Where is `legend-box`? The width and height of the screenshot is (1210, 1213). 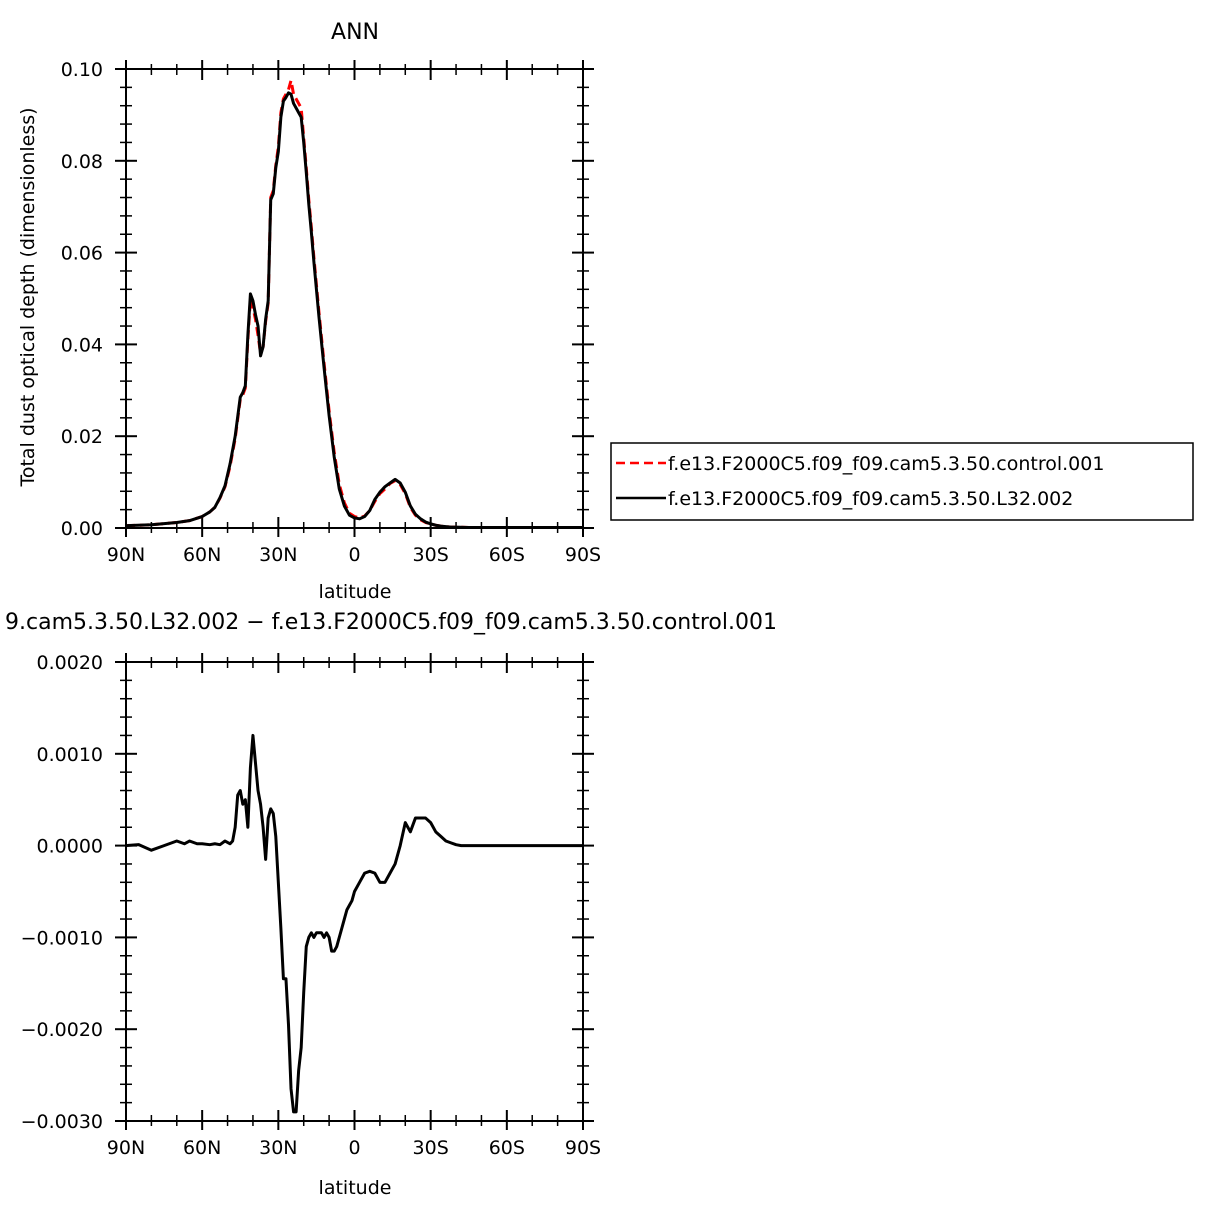 legend-box is located at coordinates (902, 481).